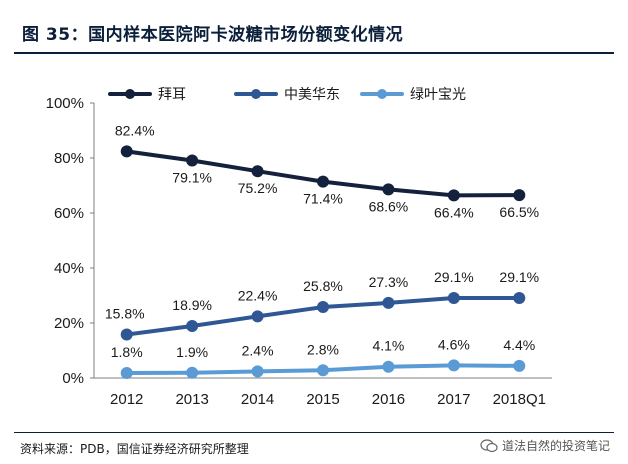 This screenshot has height=464, width=628. What do you see at coordinates (314, 432) in the screenshot?
I see `footer-divider` at bounding box center [314, 432].